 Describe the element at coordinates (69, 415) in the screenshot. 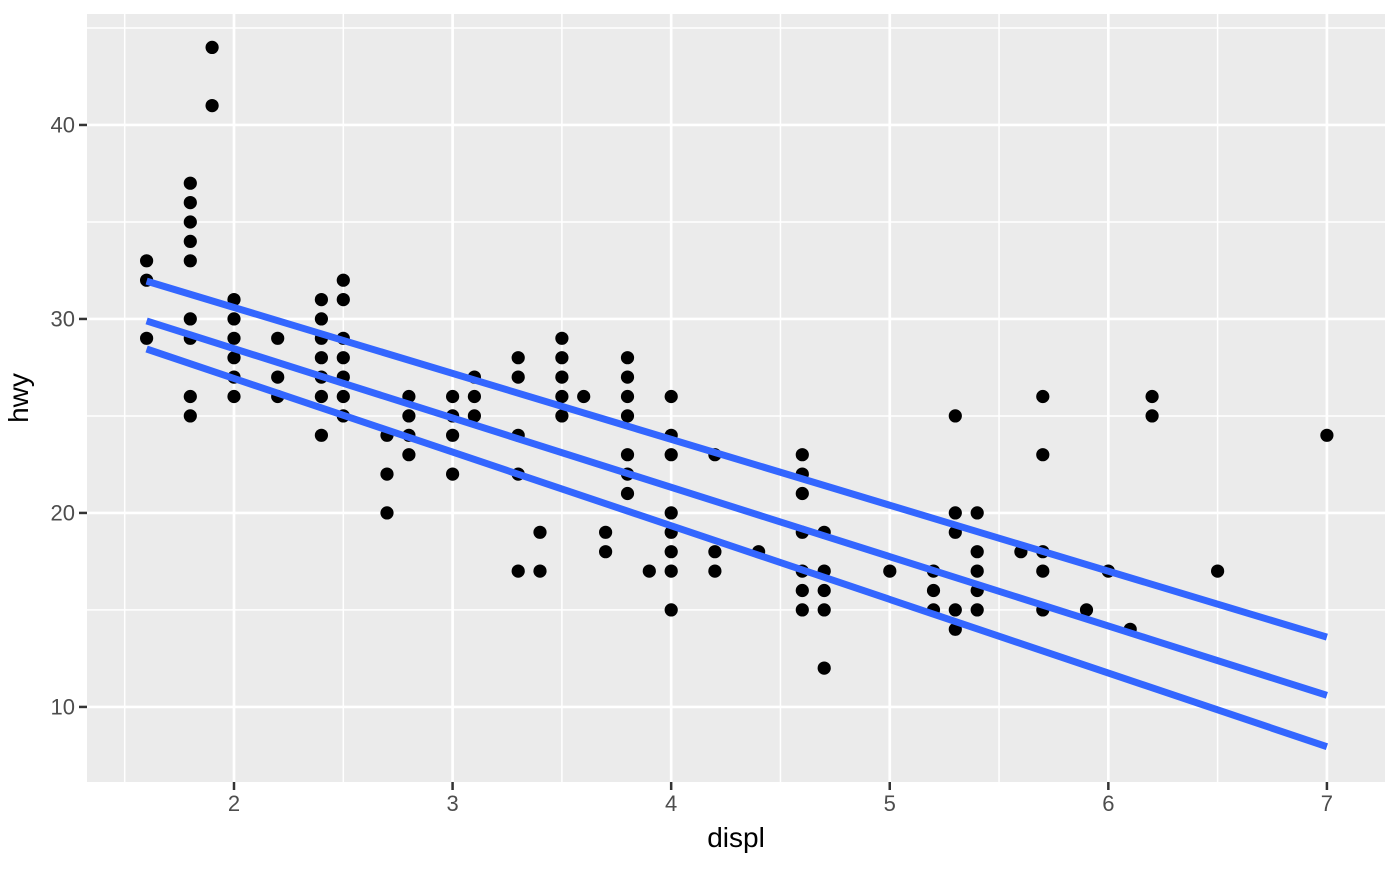

I see `y-axis: 10 20 30 40` at that location.